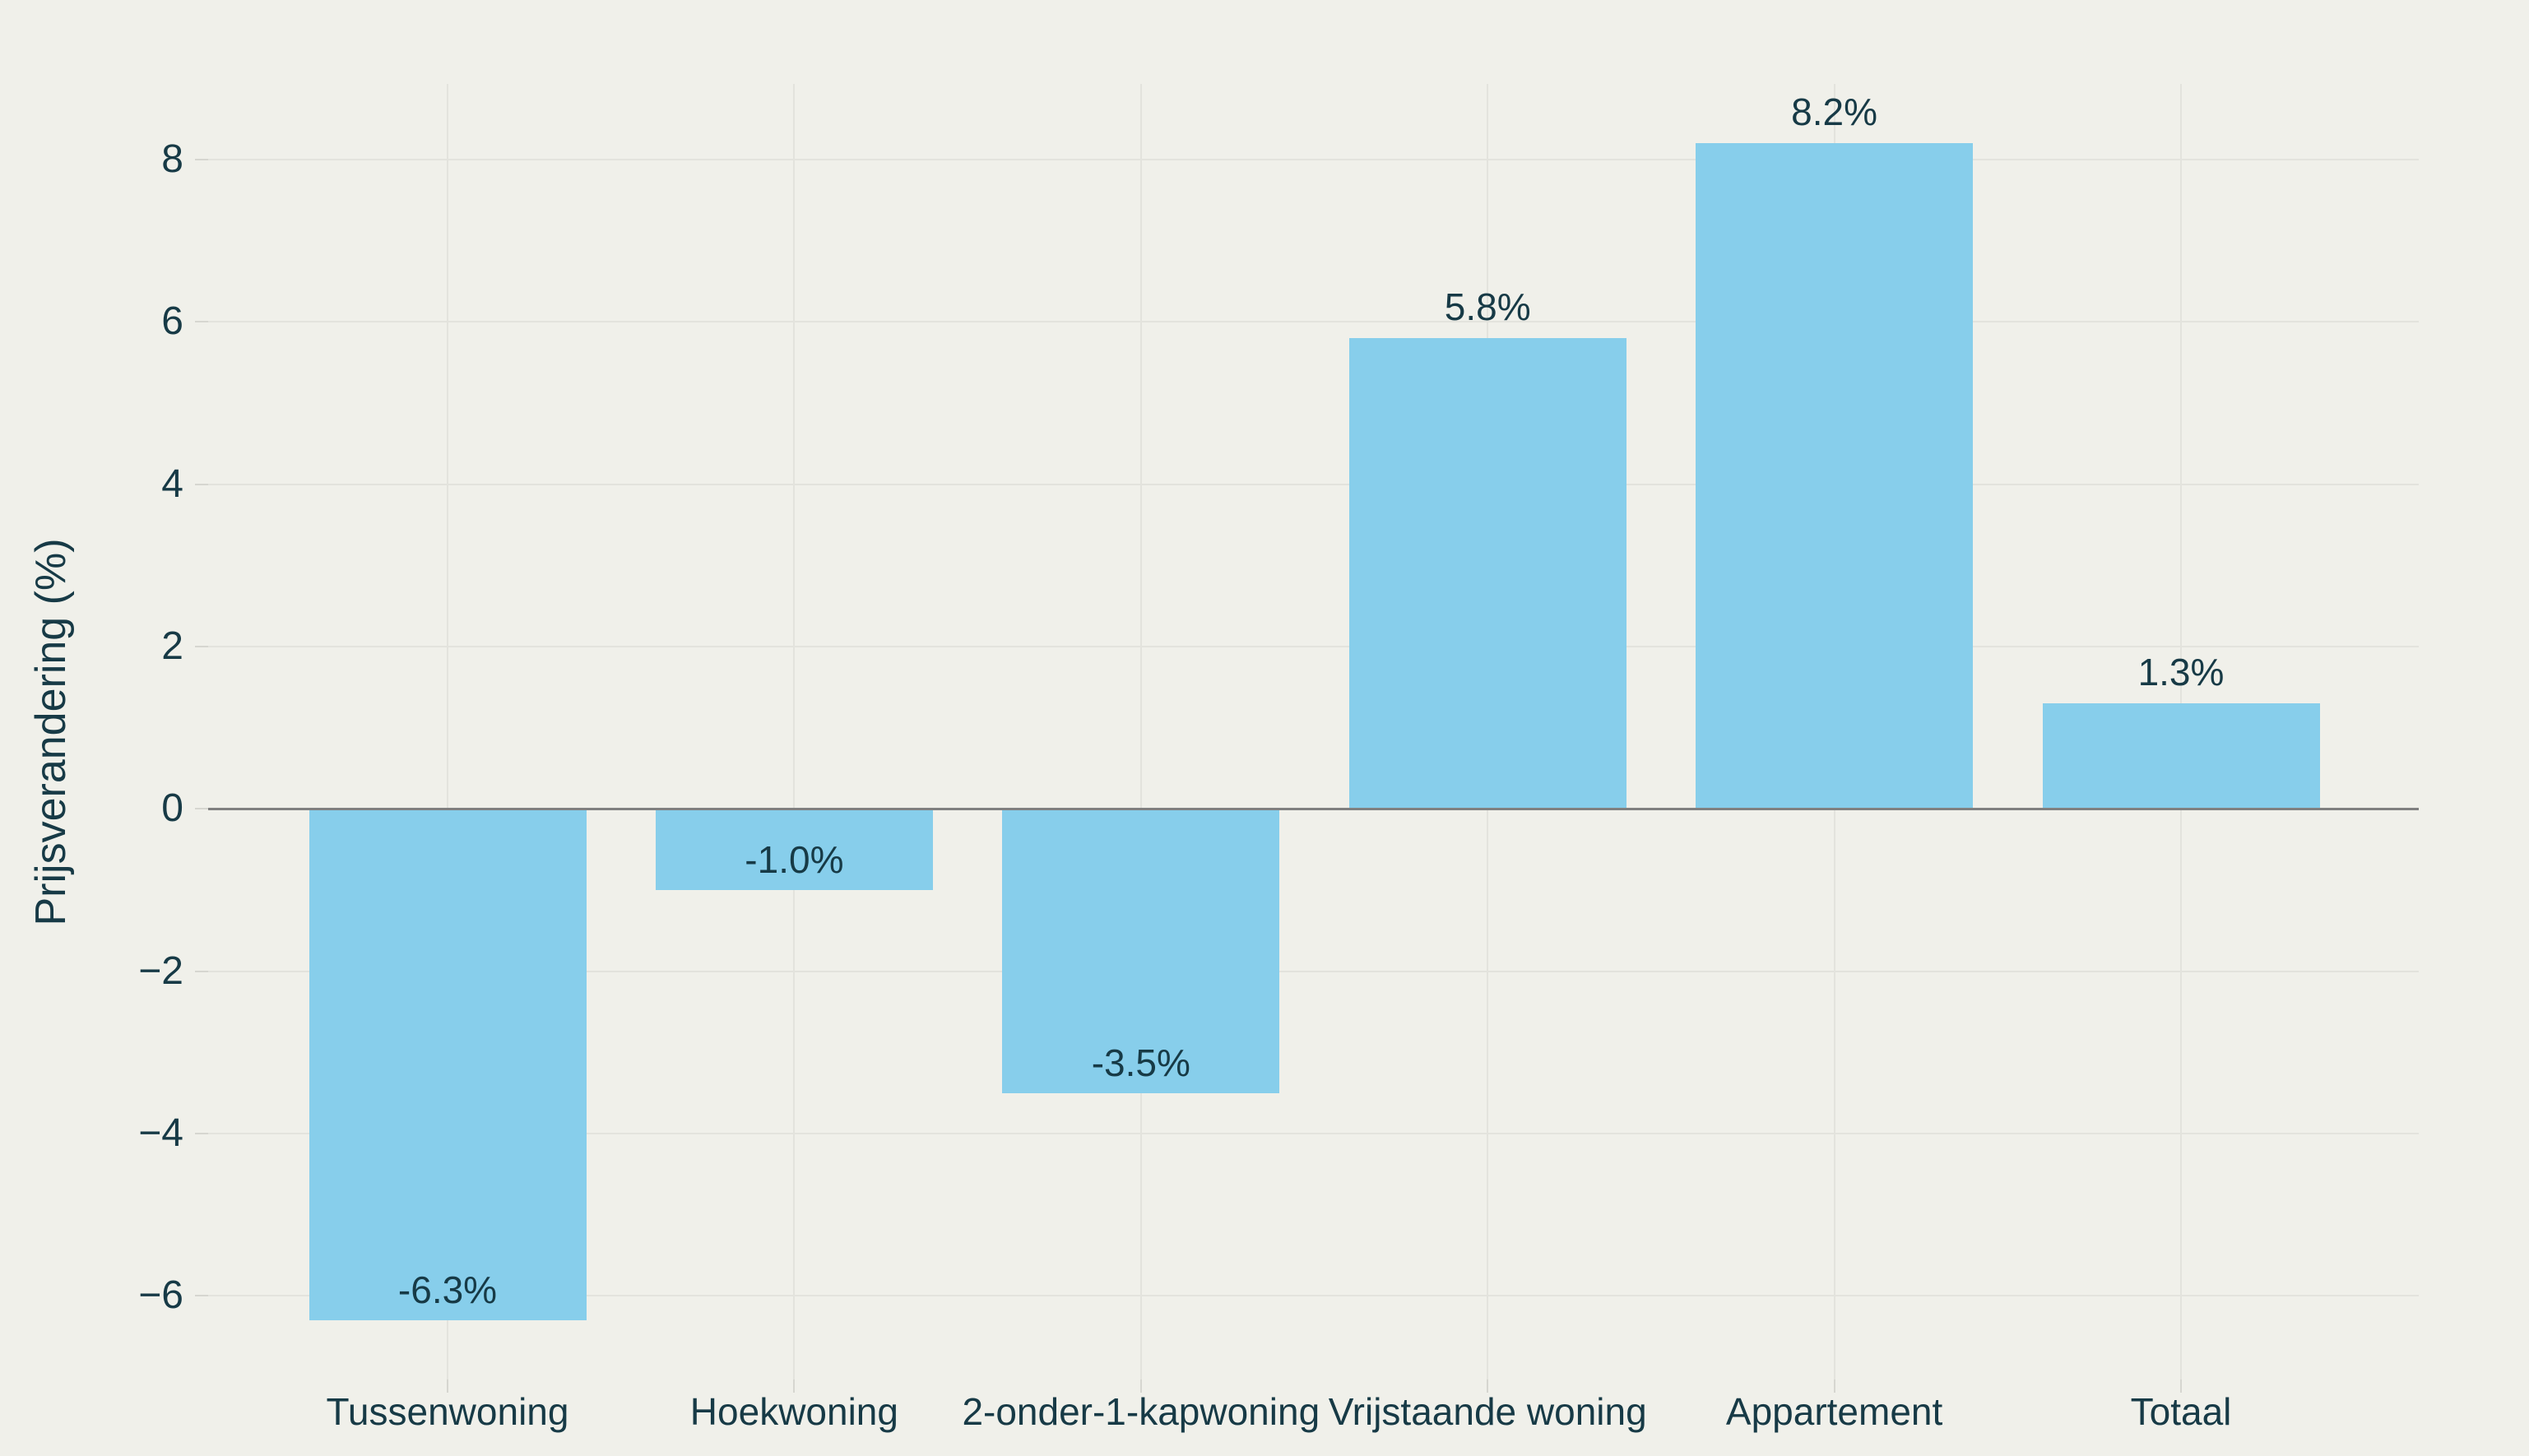 The height and width of the screenshot is (1456, 2529). What do you see at coordinates (2181, 671) in the screenshot?
I see `bar-value-label: 1.3%` at bounding box center [2181, 671].